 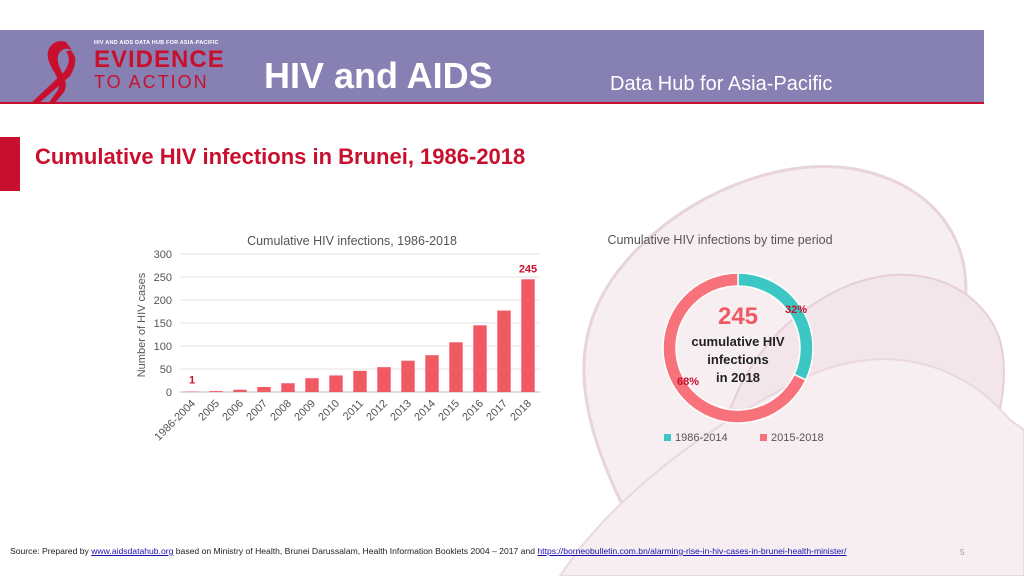 I want to click on data-label: 245, so click(x=528, y=269).